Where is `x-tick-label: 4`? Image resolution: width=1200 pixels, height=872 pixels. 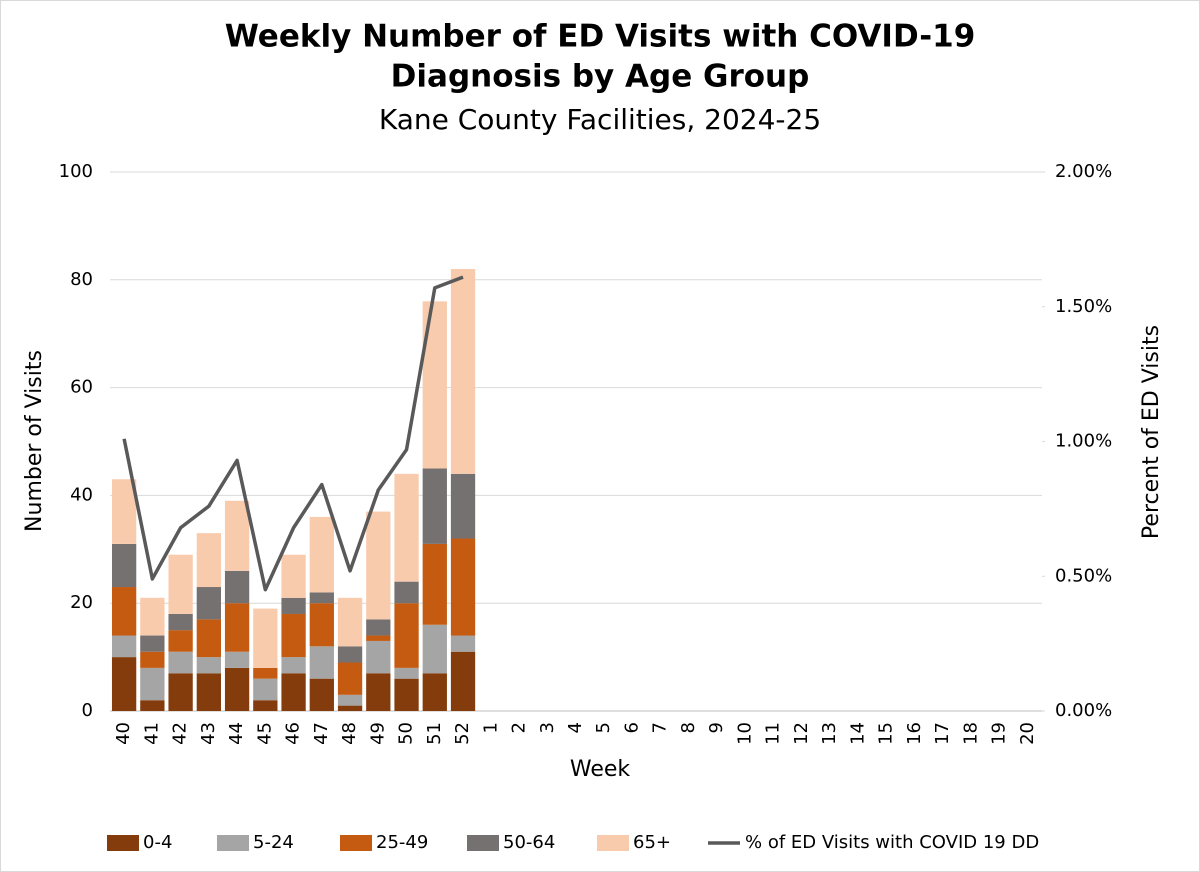 x-tick-label: 4 is located at coordinates (575, 727).